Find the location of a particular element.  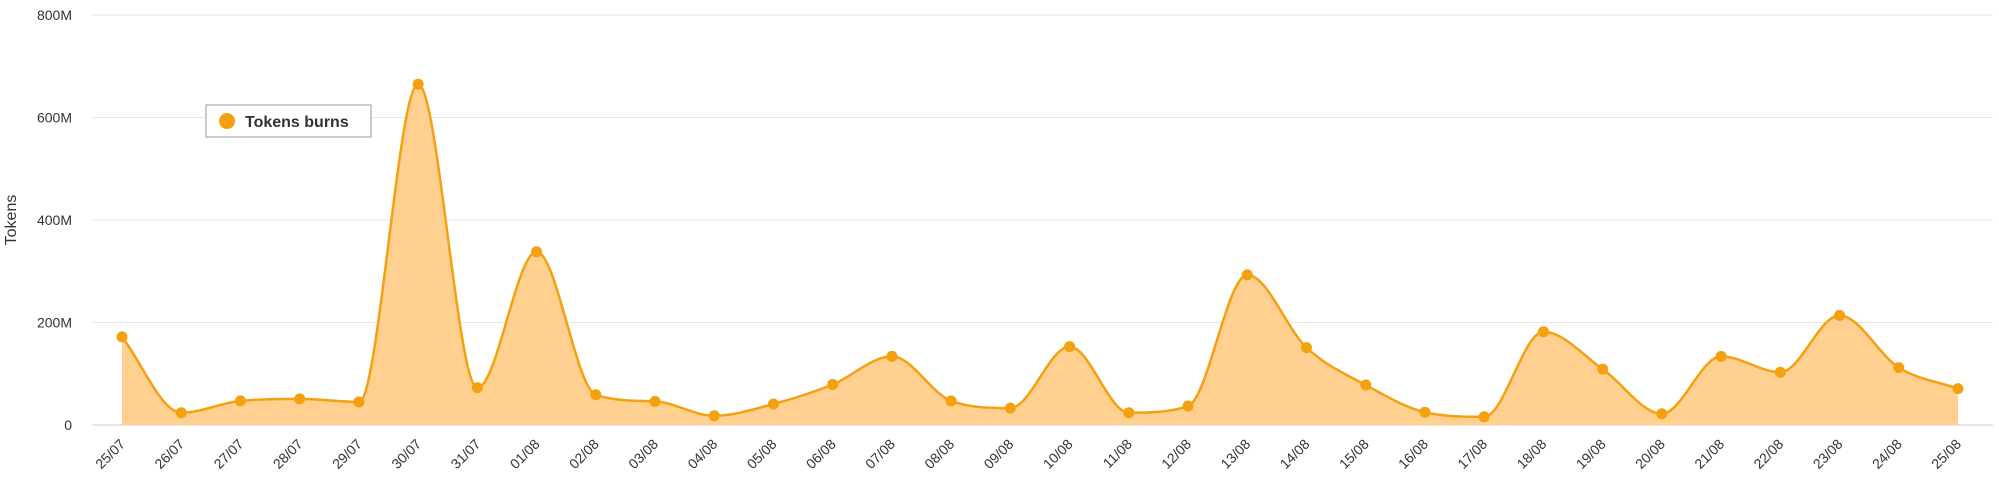

x-tick-label-13: 07/08 is located at coordinates (880, 454).